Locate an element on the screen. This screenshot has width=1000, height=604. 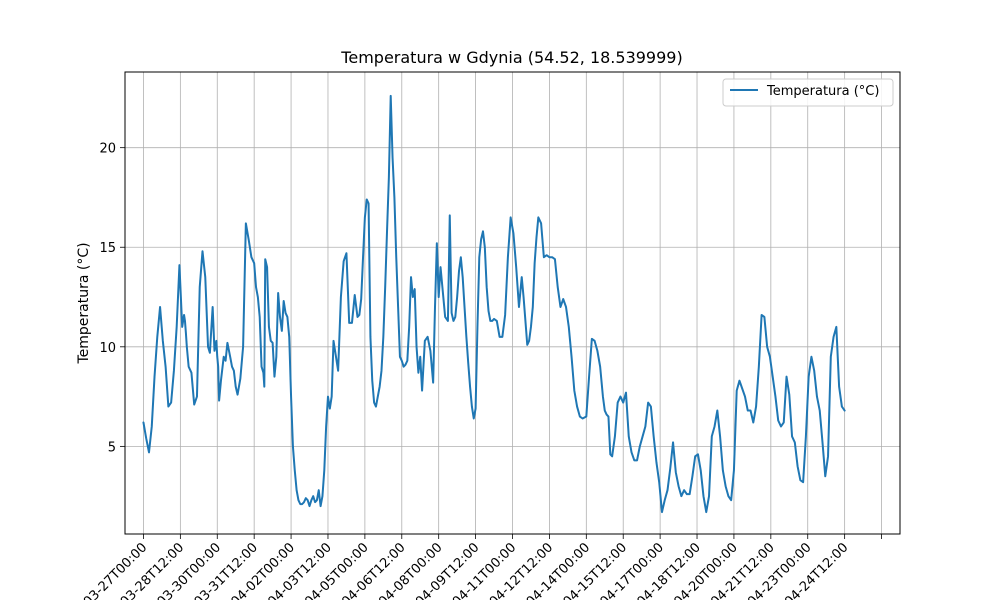
y-tick-label: 20 is located at coordinates (107, 149).